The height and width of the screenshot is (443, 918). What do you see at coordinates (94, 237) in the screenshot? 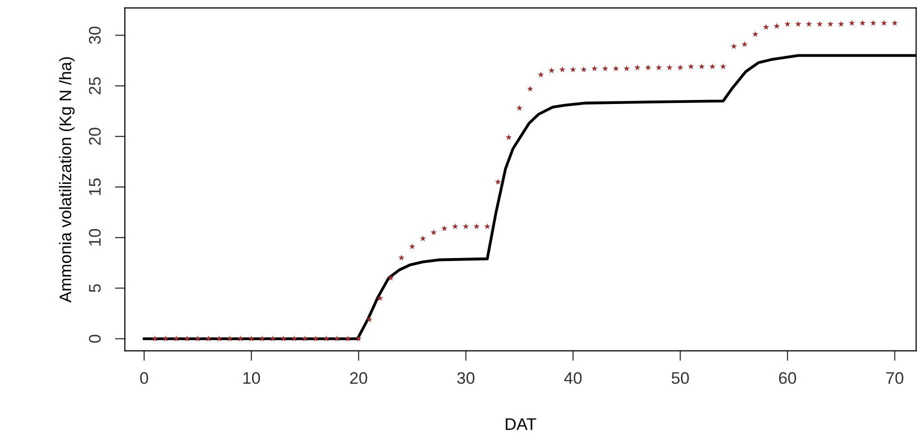
I see `y-tick-label: 10` at bounding box center [94, 237].